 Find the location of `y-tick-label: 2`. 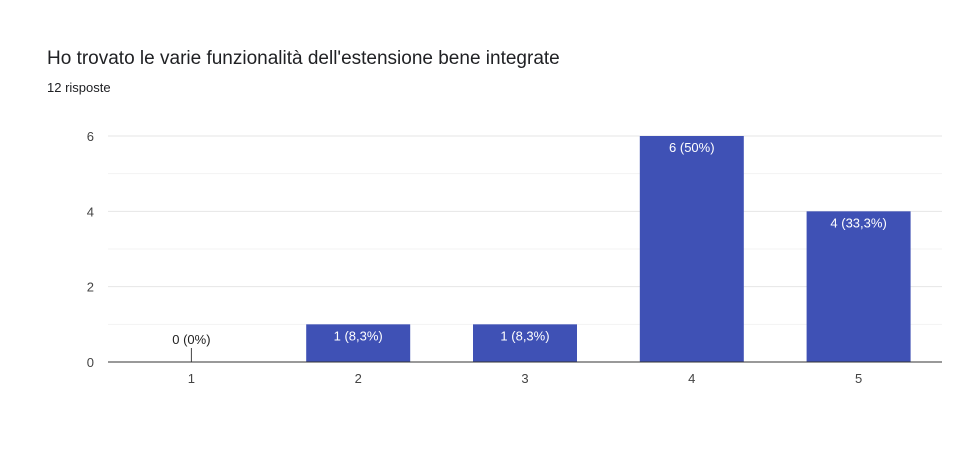

y-tick-label: 2 is located at coordinates (90, 287).